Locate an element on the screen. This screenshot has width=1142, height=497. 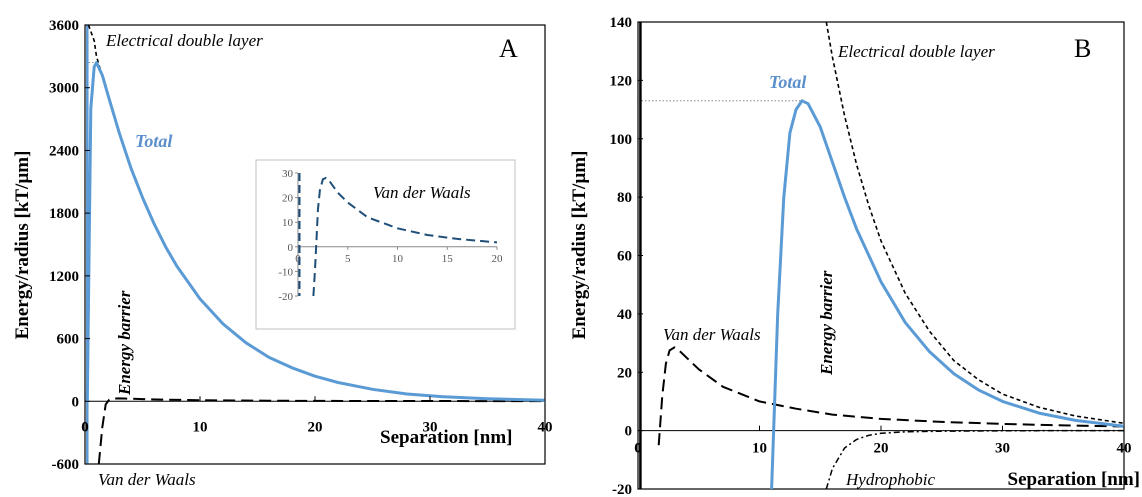
panel-a-inset-x-tick-label: 15 is located at coordinates (448, 259).